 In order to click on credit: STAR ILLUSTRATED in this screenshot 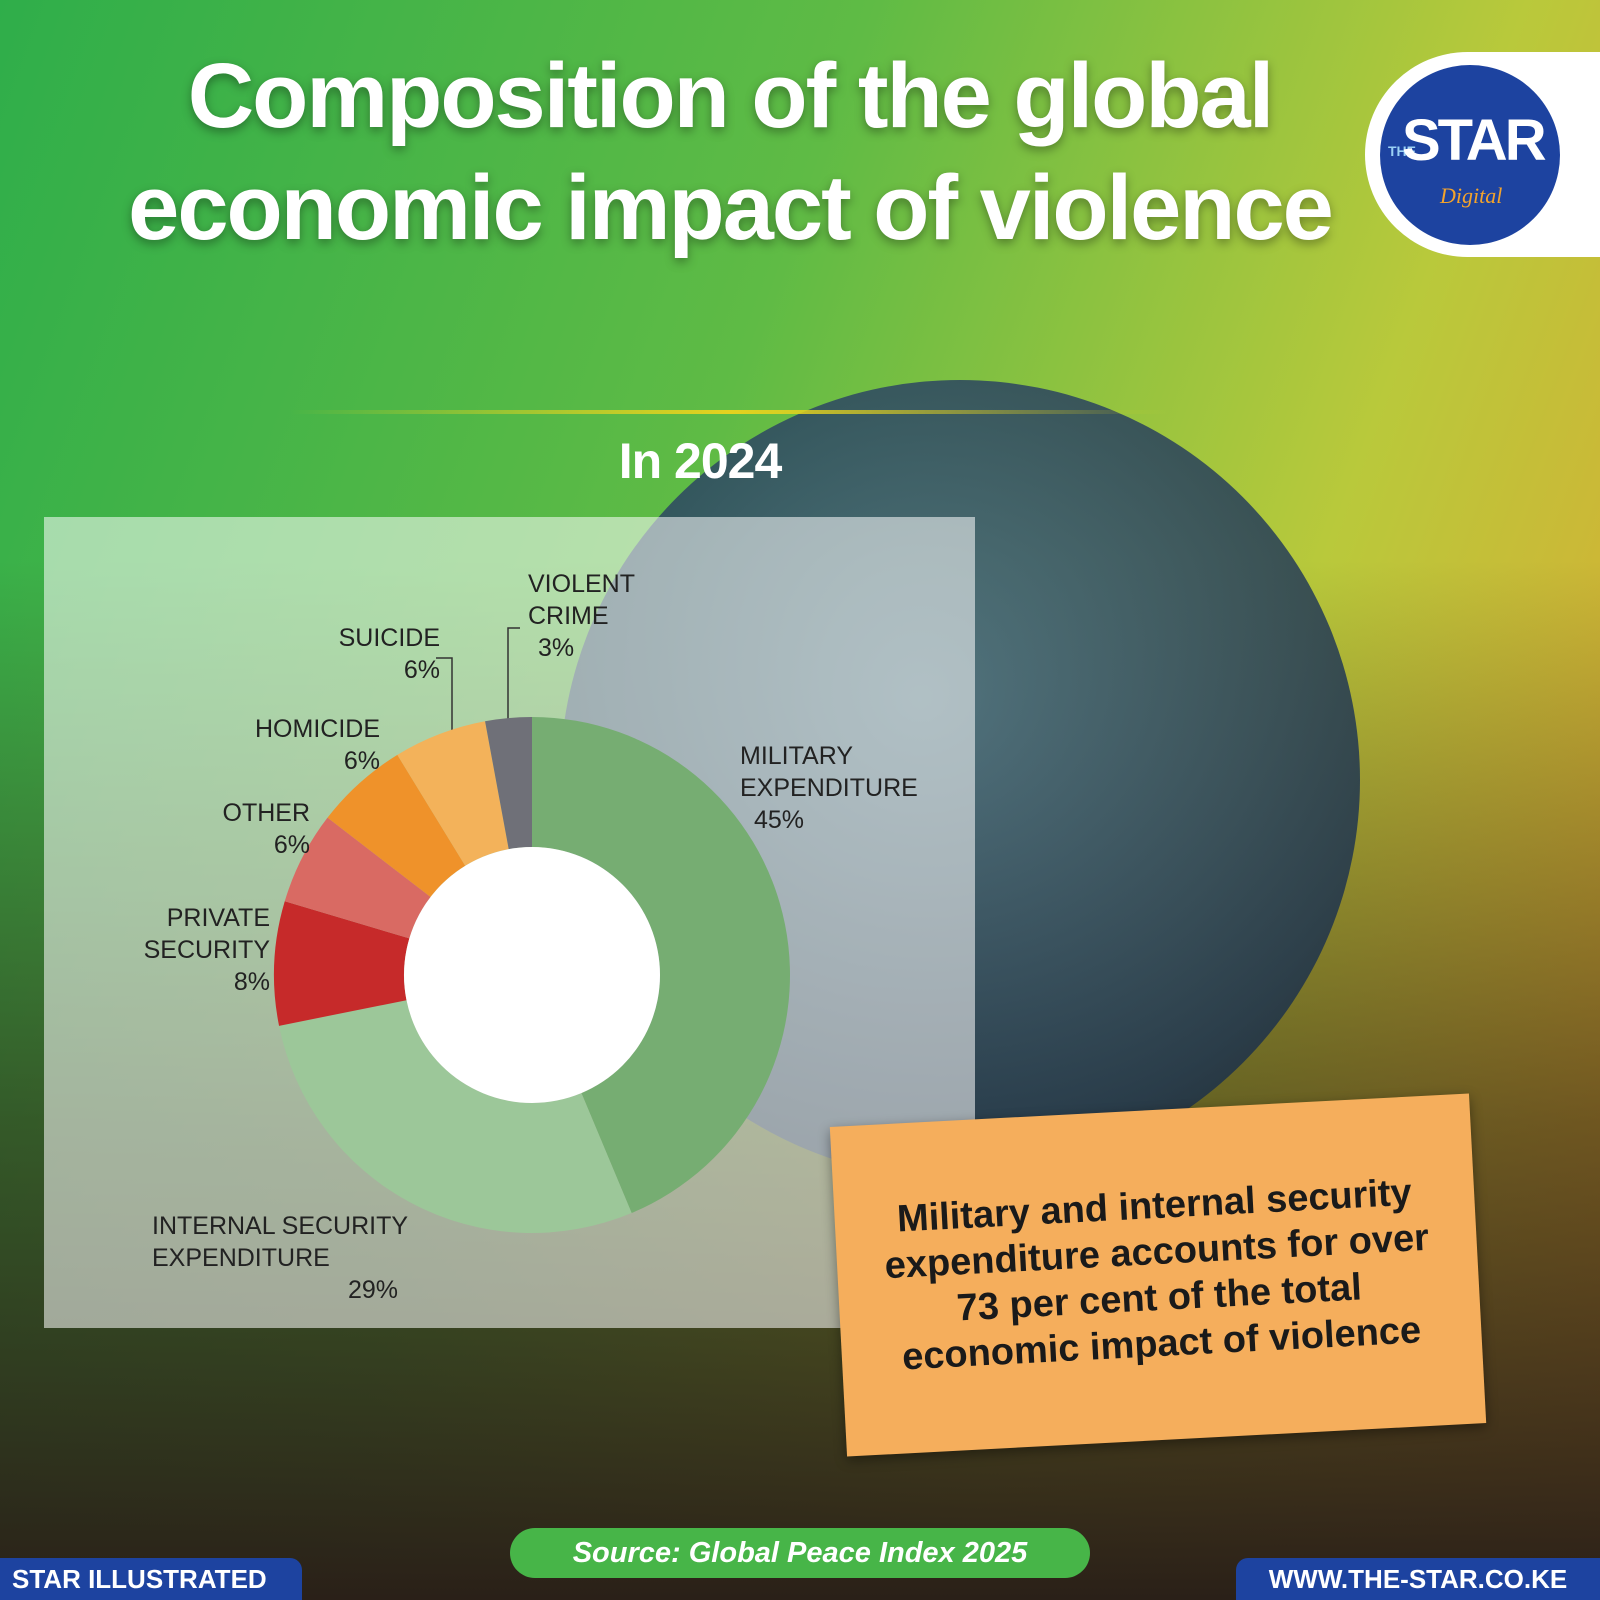, I will do `click(151, 1579)`.